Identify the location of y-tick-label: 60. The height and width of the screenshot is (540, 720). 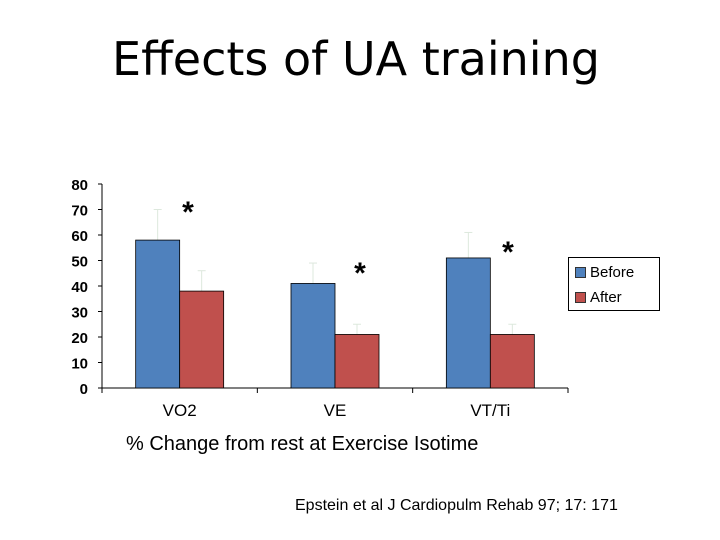
(79, 236).